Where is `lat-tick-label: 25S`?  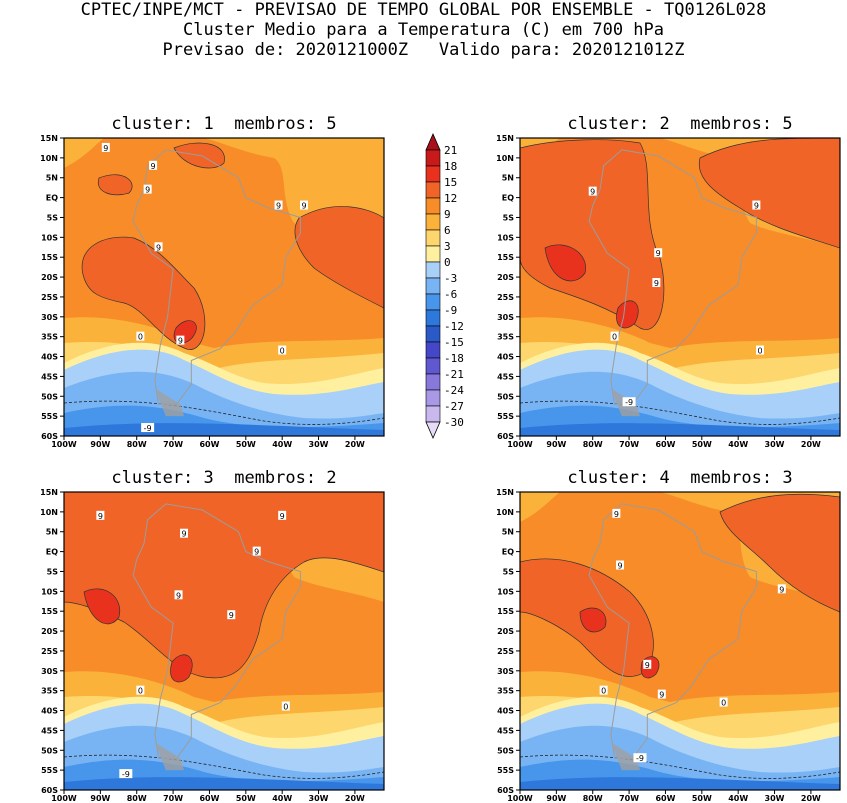 lat-tick-label: 25S is located at coordinates (505, 651).